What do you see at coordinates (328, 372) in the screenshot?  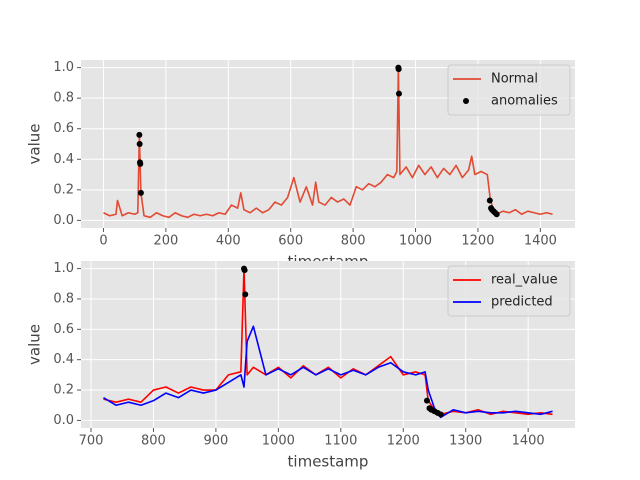 I see `series-line` at bounding box center [328, 372].